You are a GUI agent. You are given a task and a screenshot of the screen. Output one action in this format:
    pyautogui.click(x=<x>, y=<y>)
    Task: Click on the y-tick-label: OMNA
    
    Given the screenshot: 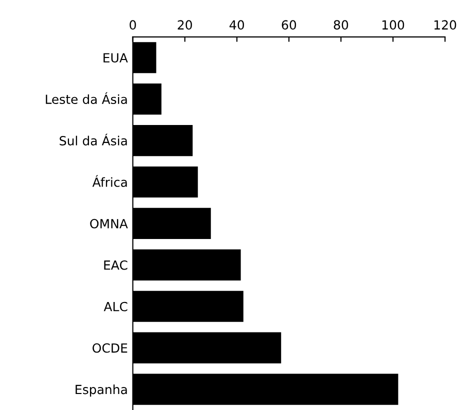 What is the action you would take?
    pyautogui.click(x=109, y=223)
    